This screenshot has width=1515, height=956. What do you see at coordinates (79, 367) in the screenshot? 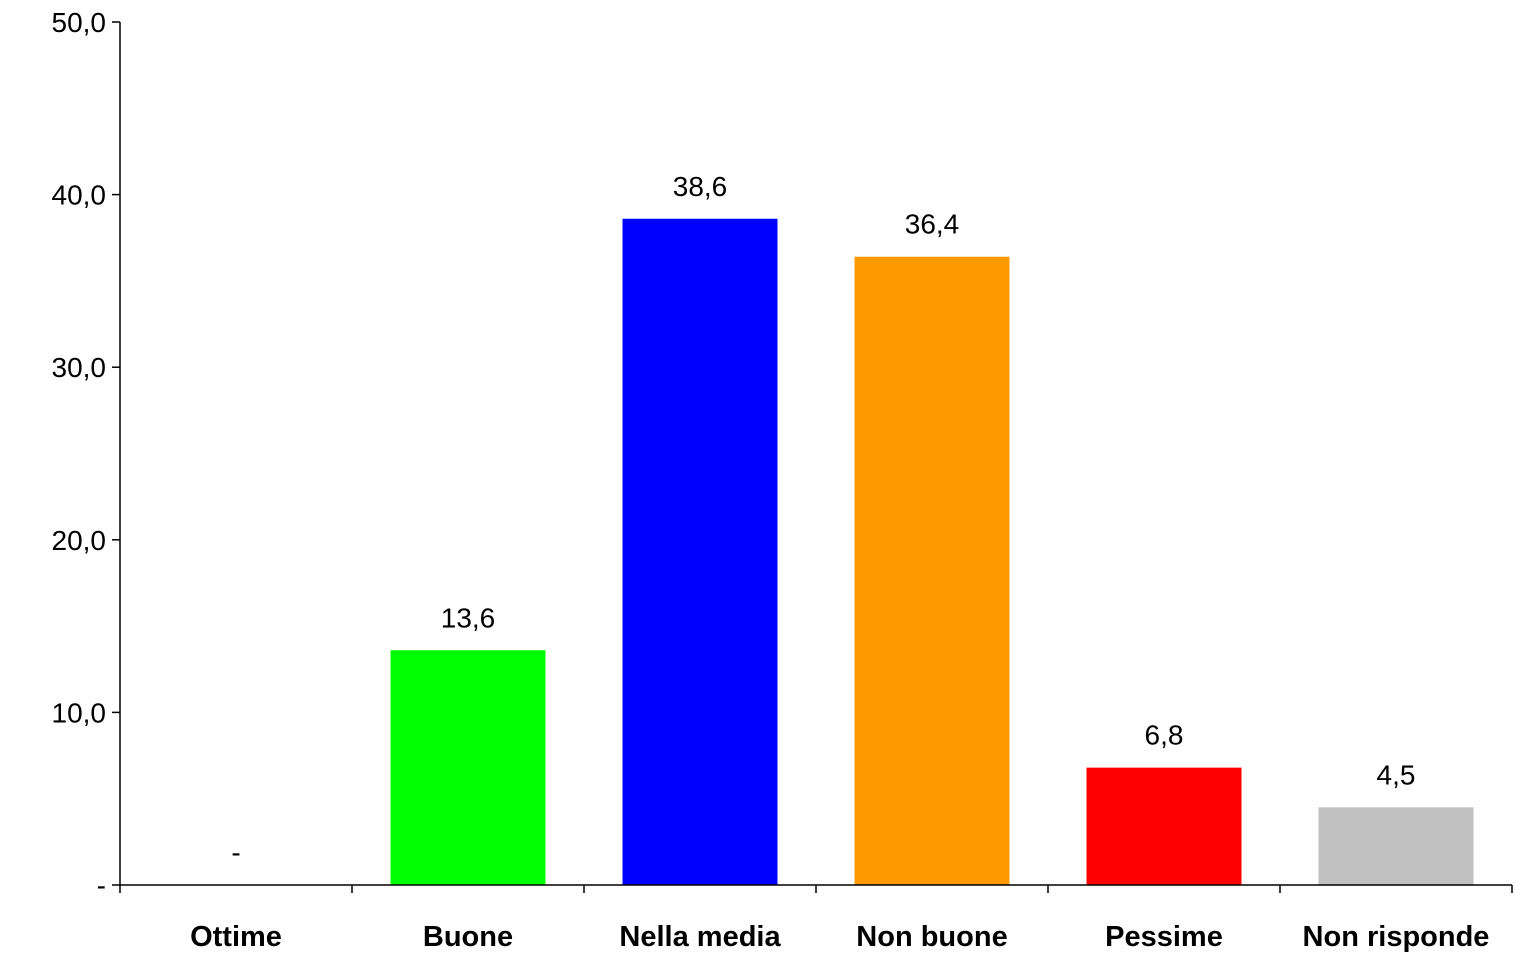
I see `y-tick-label: 30,0` at bounding box center [79, 367].